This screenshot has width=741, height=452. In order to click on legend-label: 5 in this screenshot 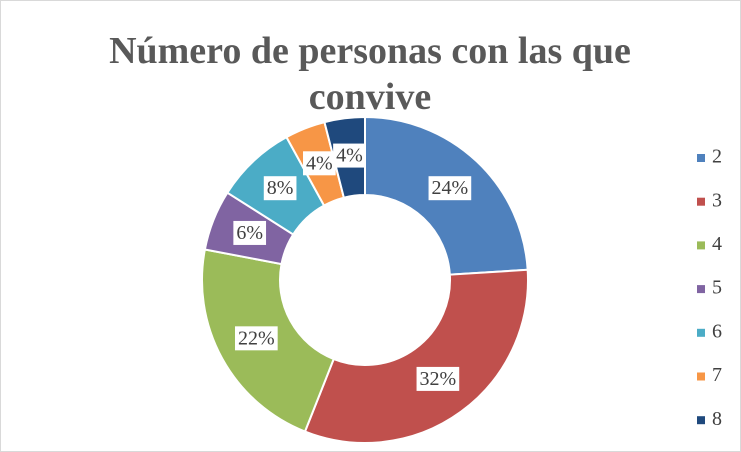, I will do `click(717, 288)`.